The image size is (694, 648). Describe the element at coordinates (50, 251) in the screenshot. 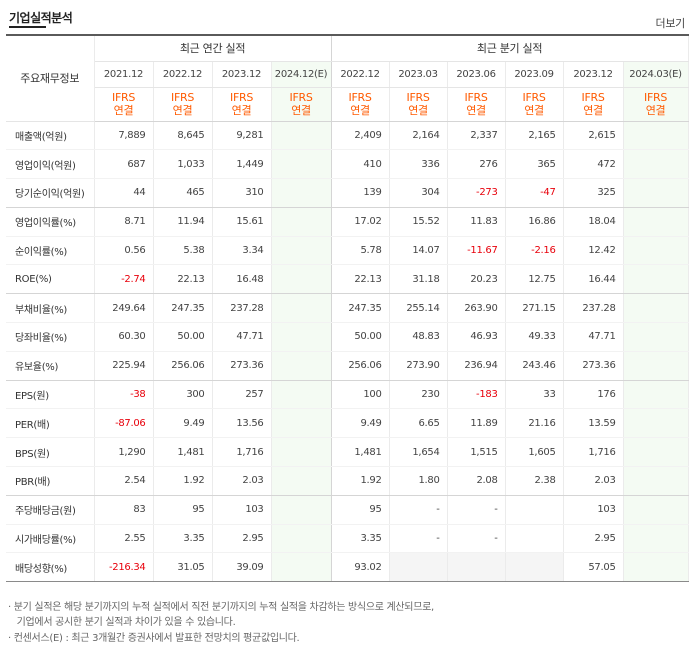

I see `row-label: 순이익률(%)` at that location.